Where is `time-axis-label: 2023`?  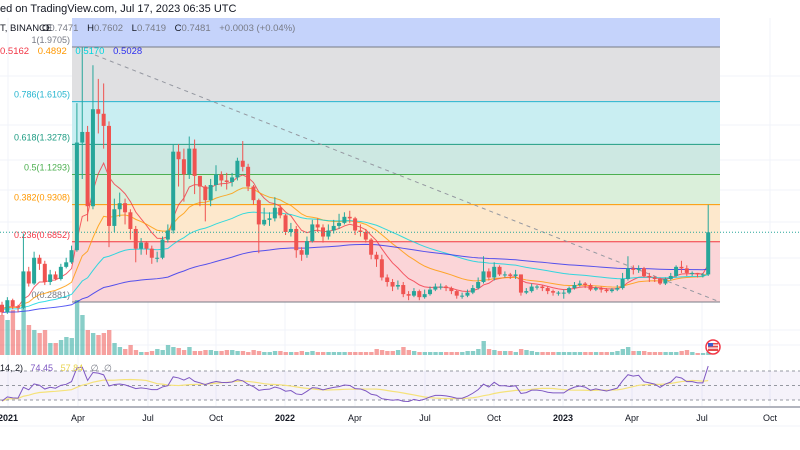
time-axis-label: 2023 is located at coordinates (563, 418).